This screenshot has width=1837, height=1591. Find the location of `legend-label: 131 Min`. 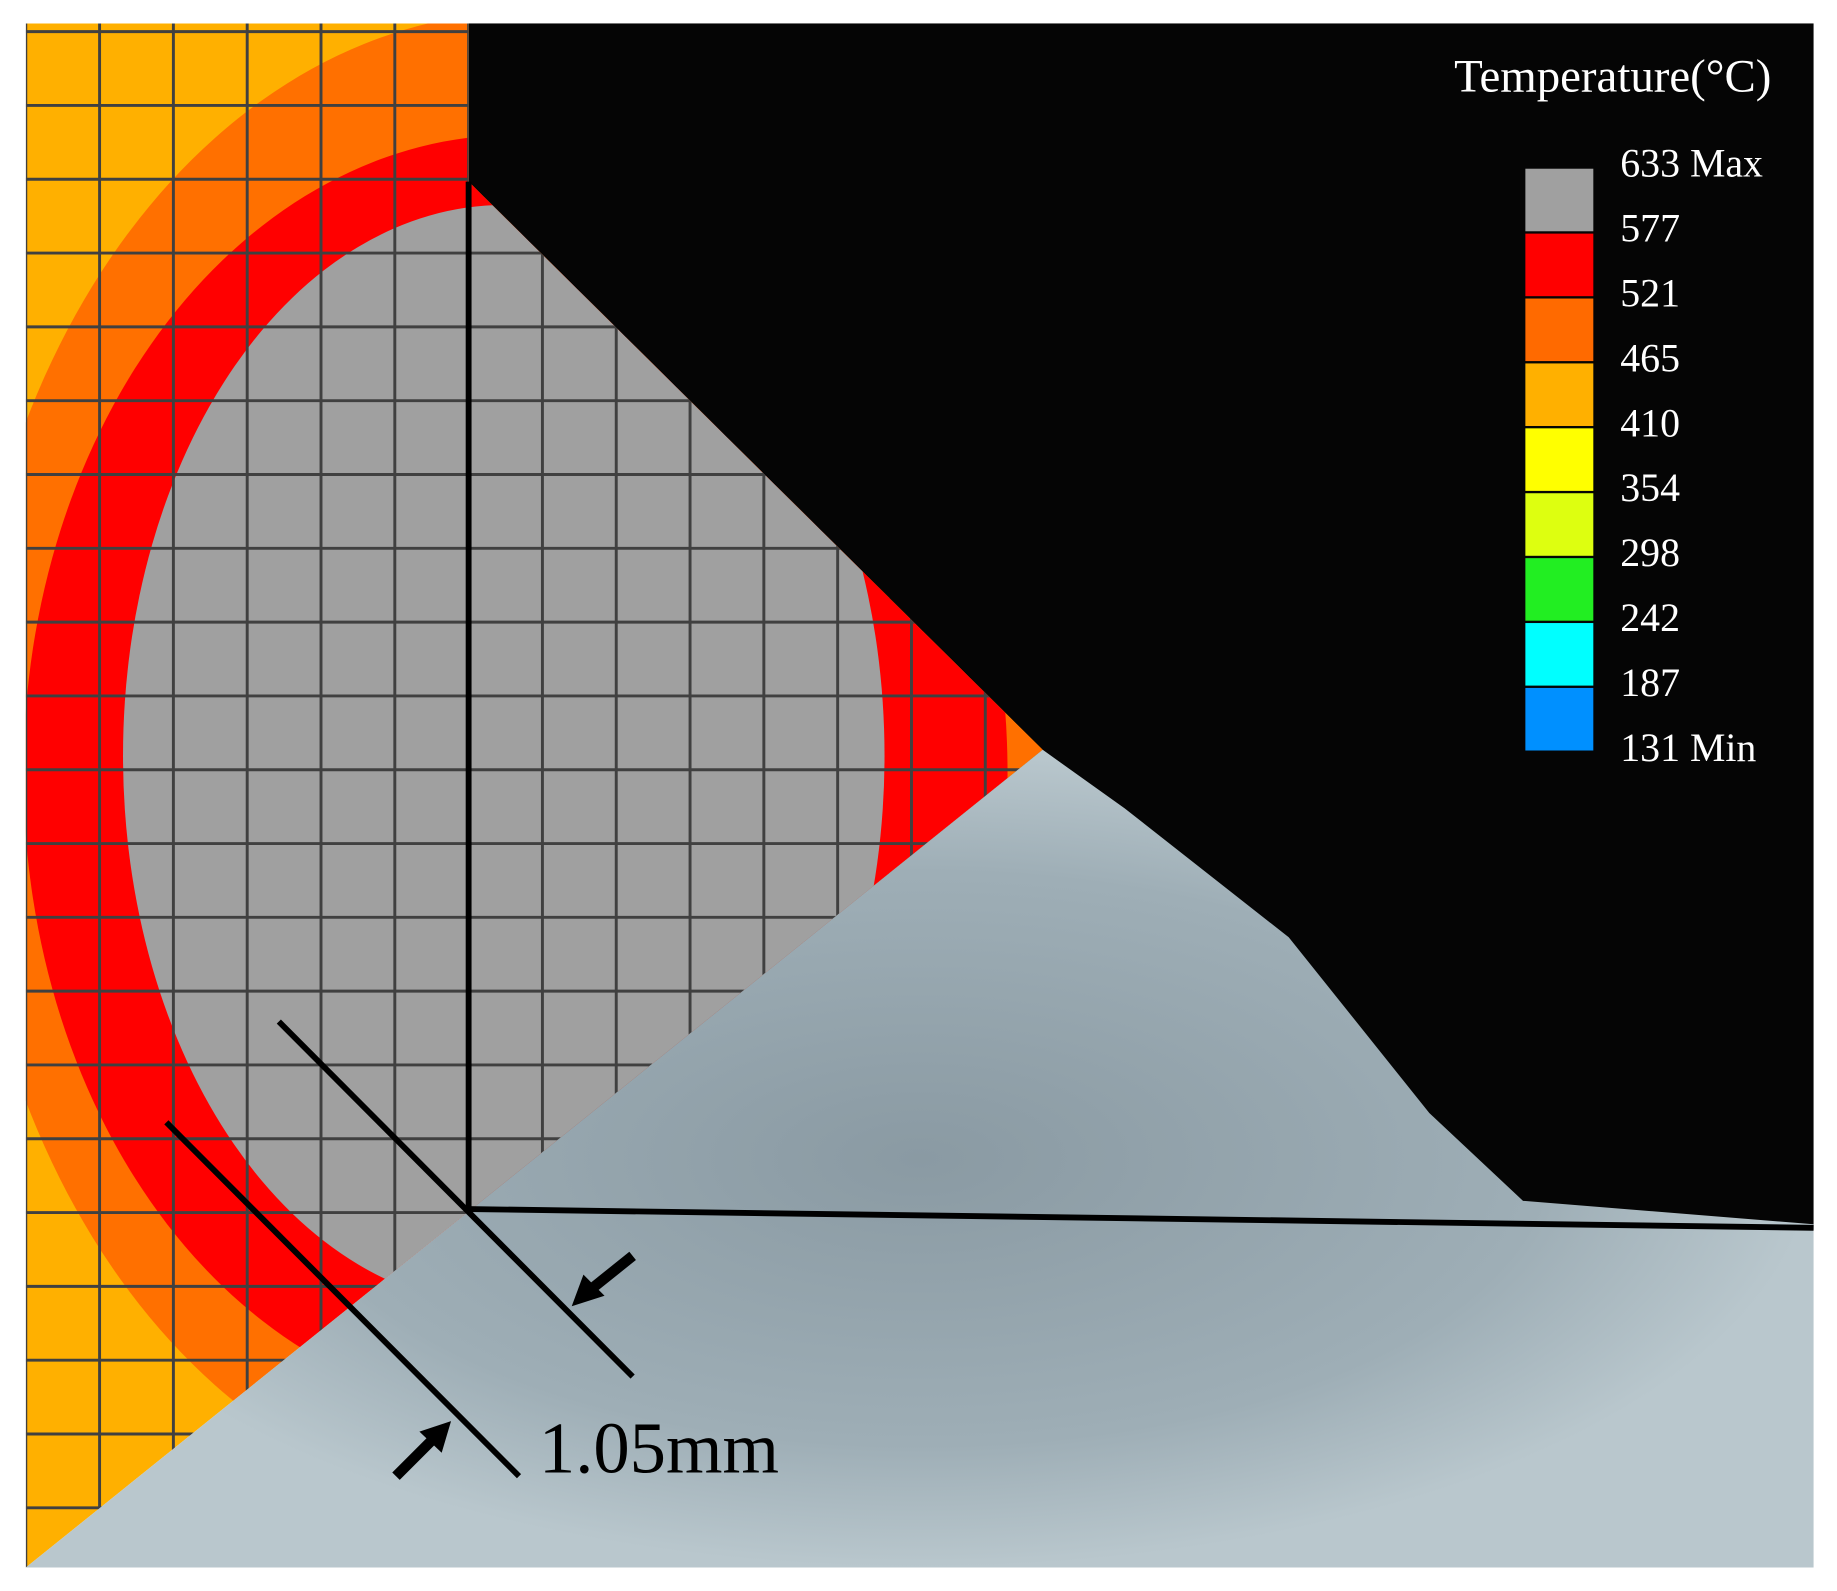

legend-label: 131 Min is located at coordinates (1688, 748).